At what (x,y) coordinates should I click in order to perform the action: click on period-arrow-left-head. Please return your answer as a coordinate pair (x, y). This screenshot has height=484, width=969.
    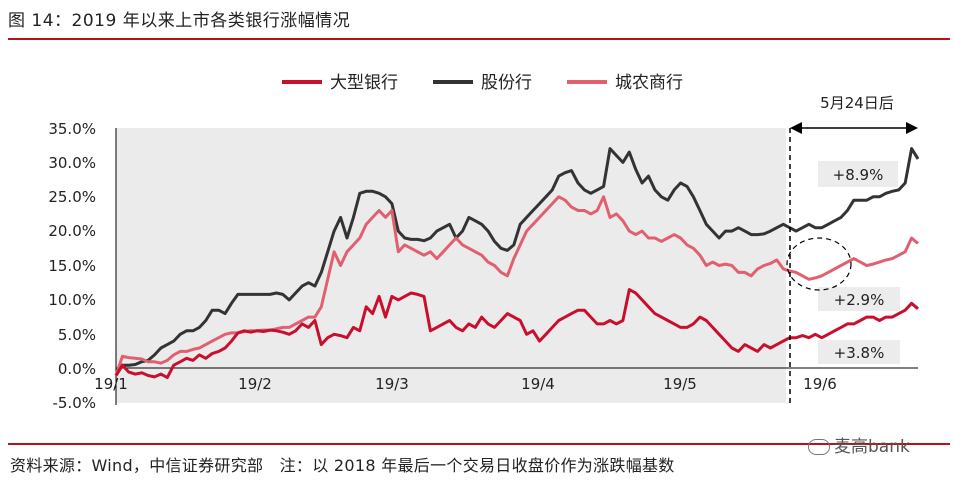
    Looking at the image, I should click on (796, 128).